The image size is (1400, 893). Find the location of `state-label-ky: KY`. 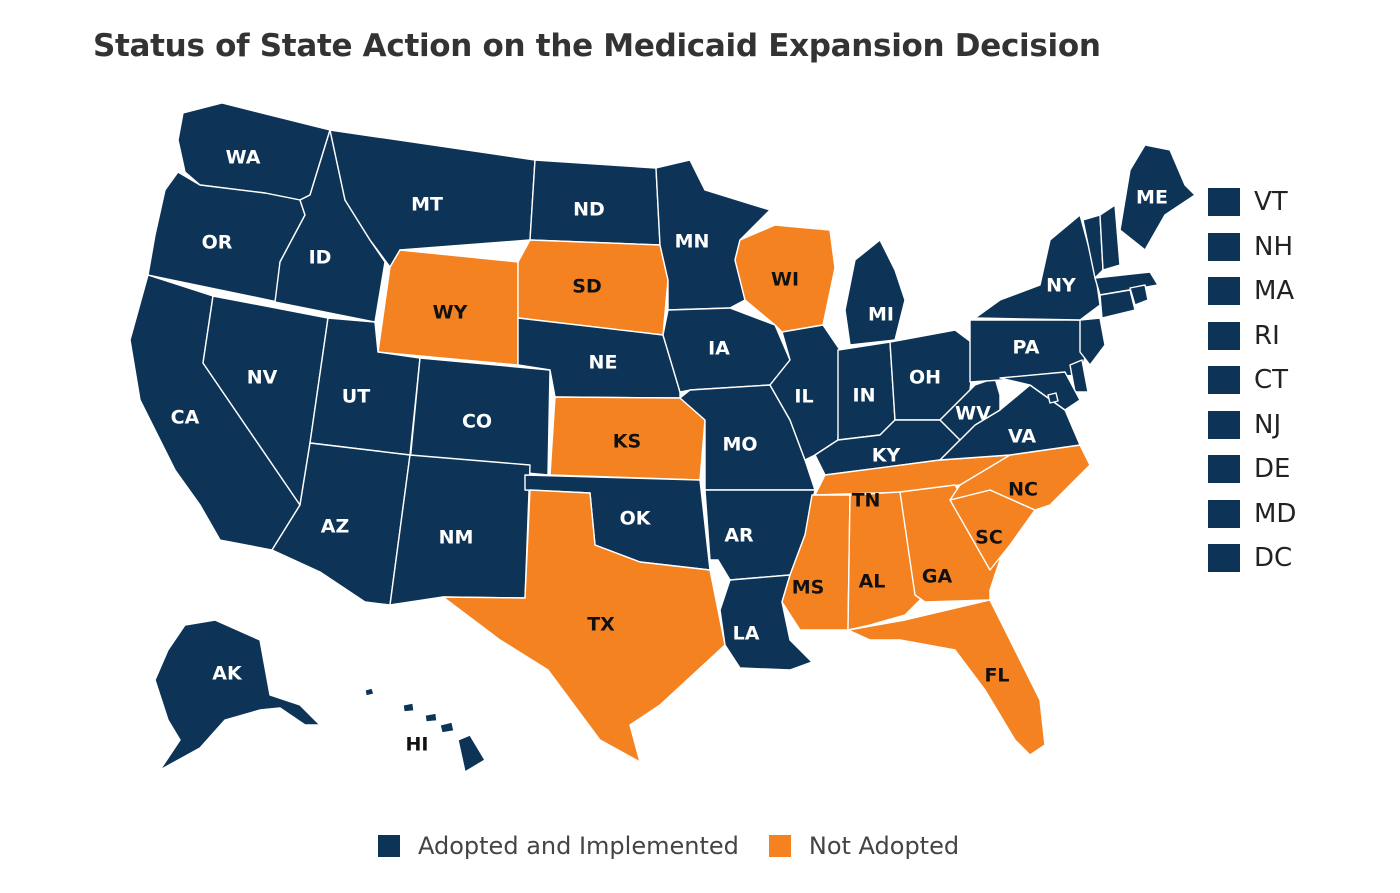

state-label-ky: KY is located at coordinates (886, 456).